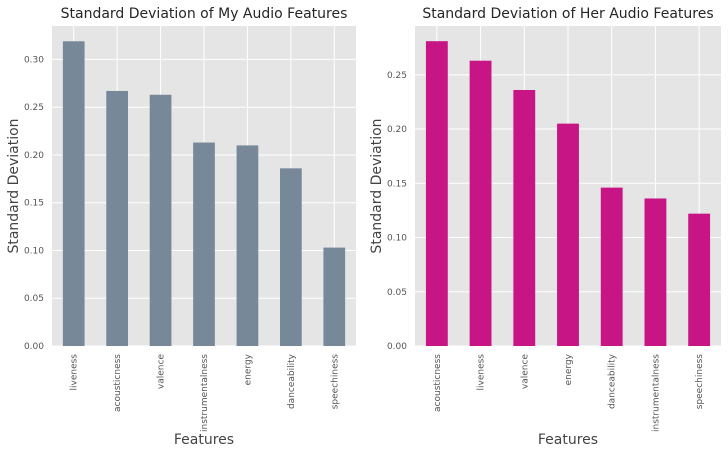 The image size is (728, 458). I want to click on chart-title: Standard Deviation of My Audio Features, so click(204, 14).